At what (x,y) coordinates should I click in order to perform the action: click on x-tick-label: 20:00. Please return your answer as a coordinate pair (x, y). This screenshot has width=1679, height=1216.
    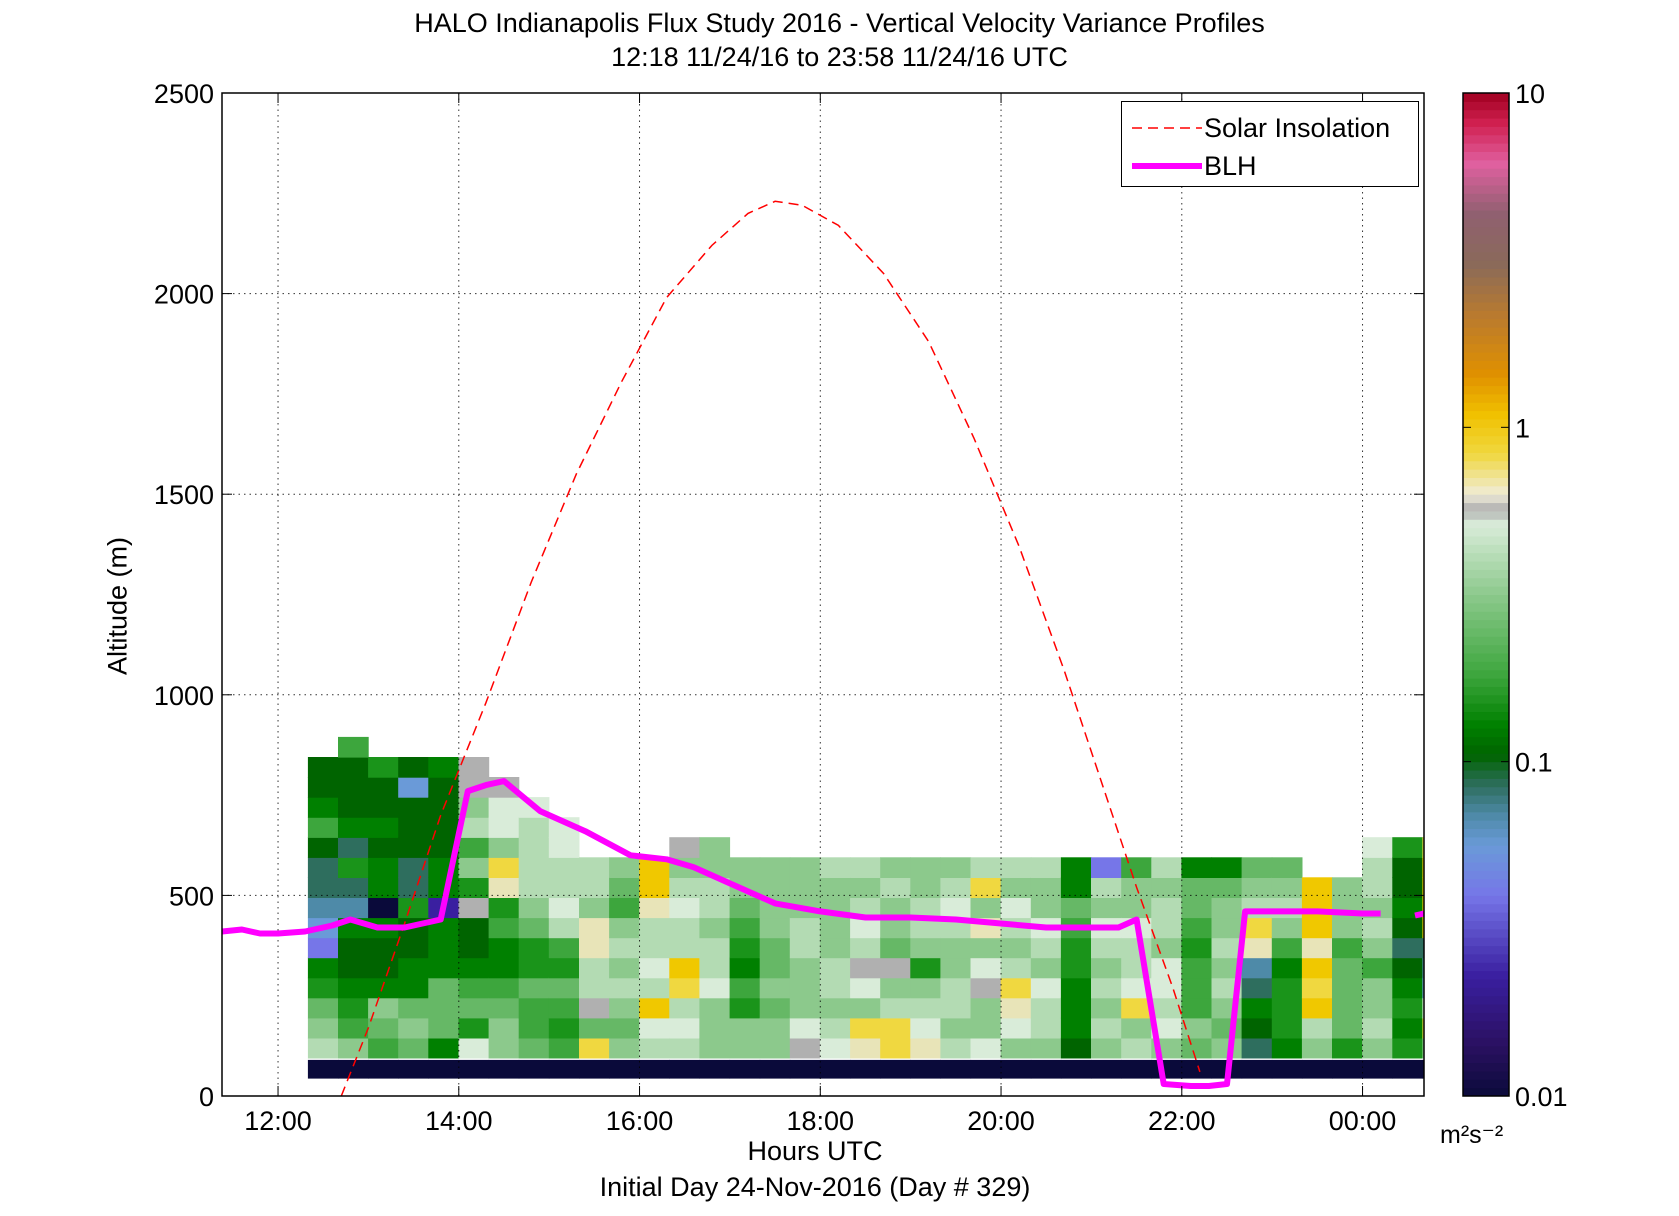
    Looking at the image, I should click on (1001, 1121).